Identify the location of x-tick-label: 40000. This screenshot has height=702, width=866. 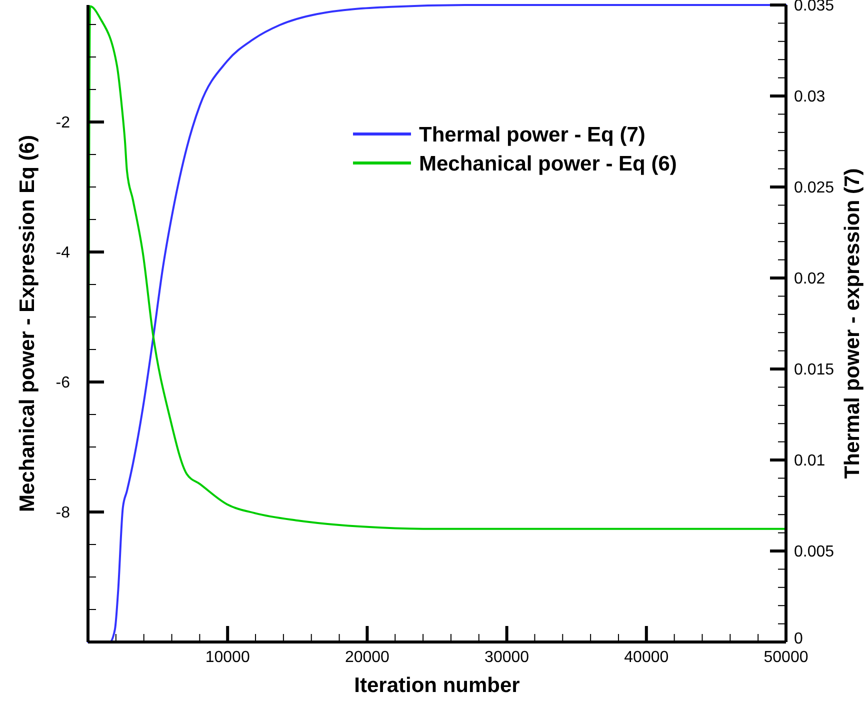
(646, 657).